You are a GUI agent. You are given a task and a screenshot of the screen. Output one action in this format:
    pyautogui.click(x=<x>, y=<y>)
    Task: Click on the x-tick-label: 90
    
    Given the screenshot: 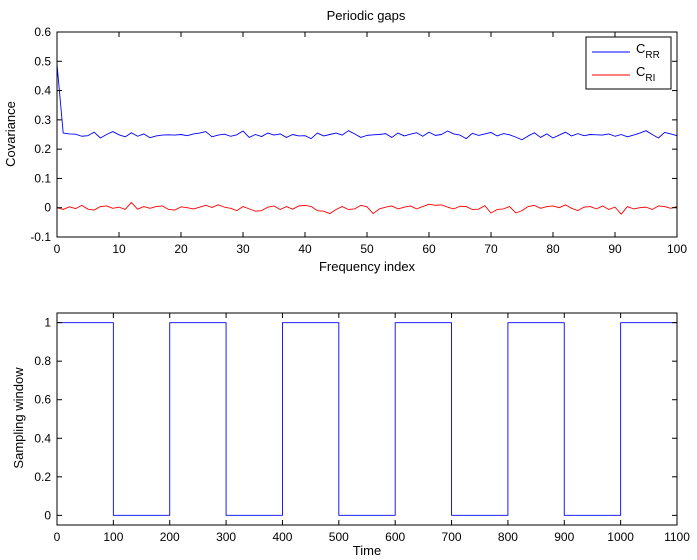 What is the action you would take?
    pyautogui.click(x=615, y=249)
    